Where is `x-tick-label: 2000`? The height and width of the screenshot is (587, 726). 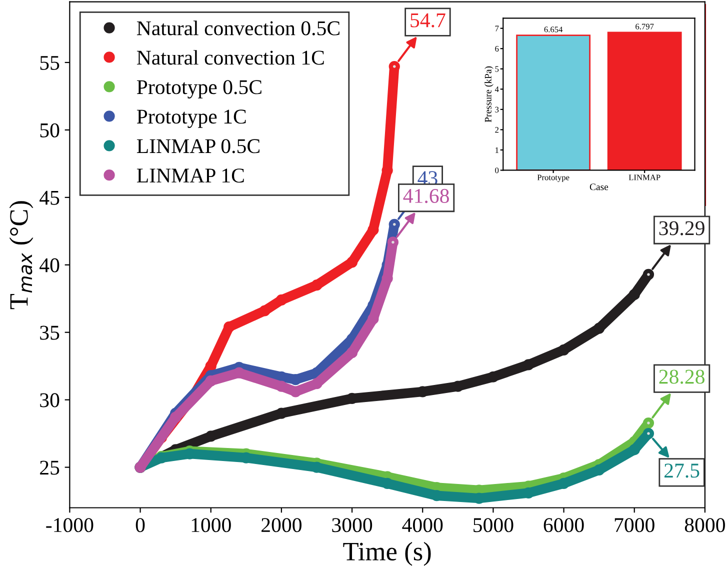
x-tick-label: 2000 is located at coordinates (282, 525).